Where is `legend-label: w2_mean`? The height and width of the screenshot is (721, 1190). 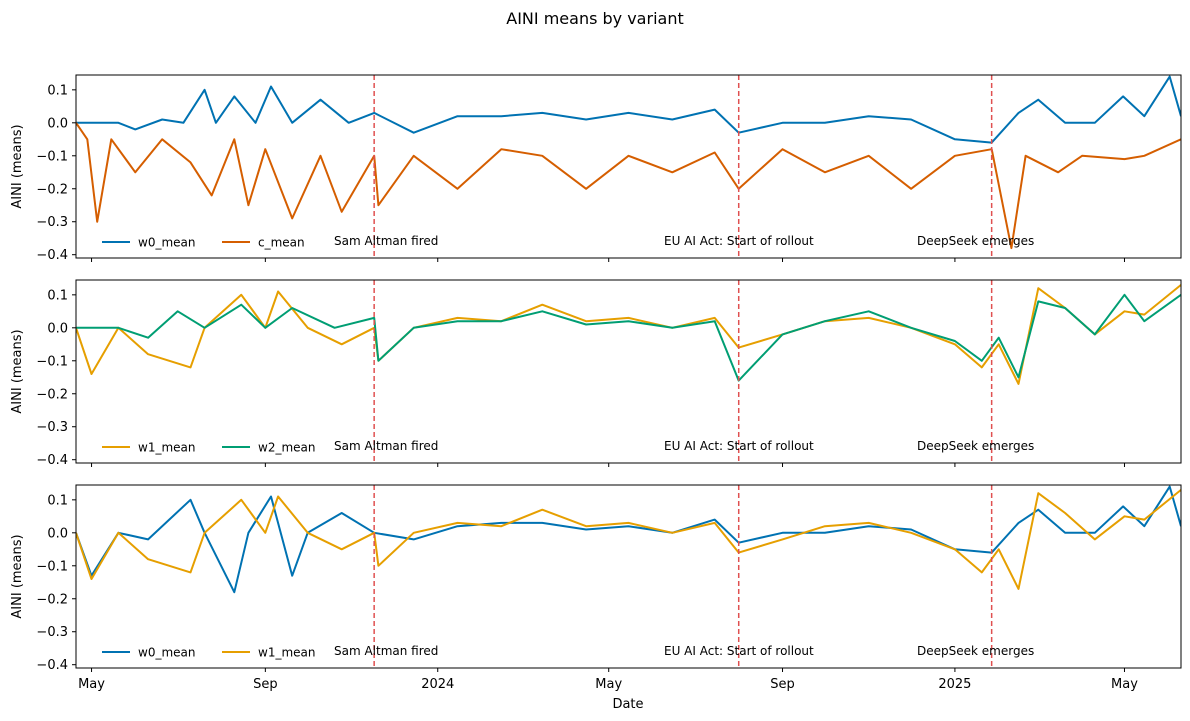
legend-label: w2_mean is located at coordinates (286, 448).